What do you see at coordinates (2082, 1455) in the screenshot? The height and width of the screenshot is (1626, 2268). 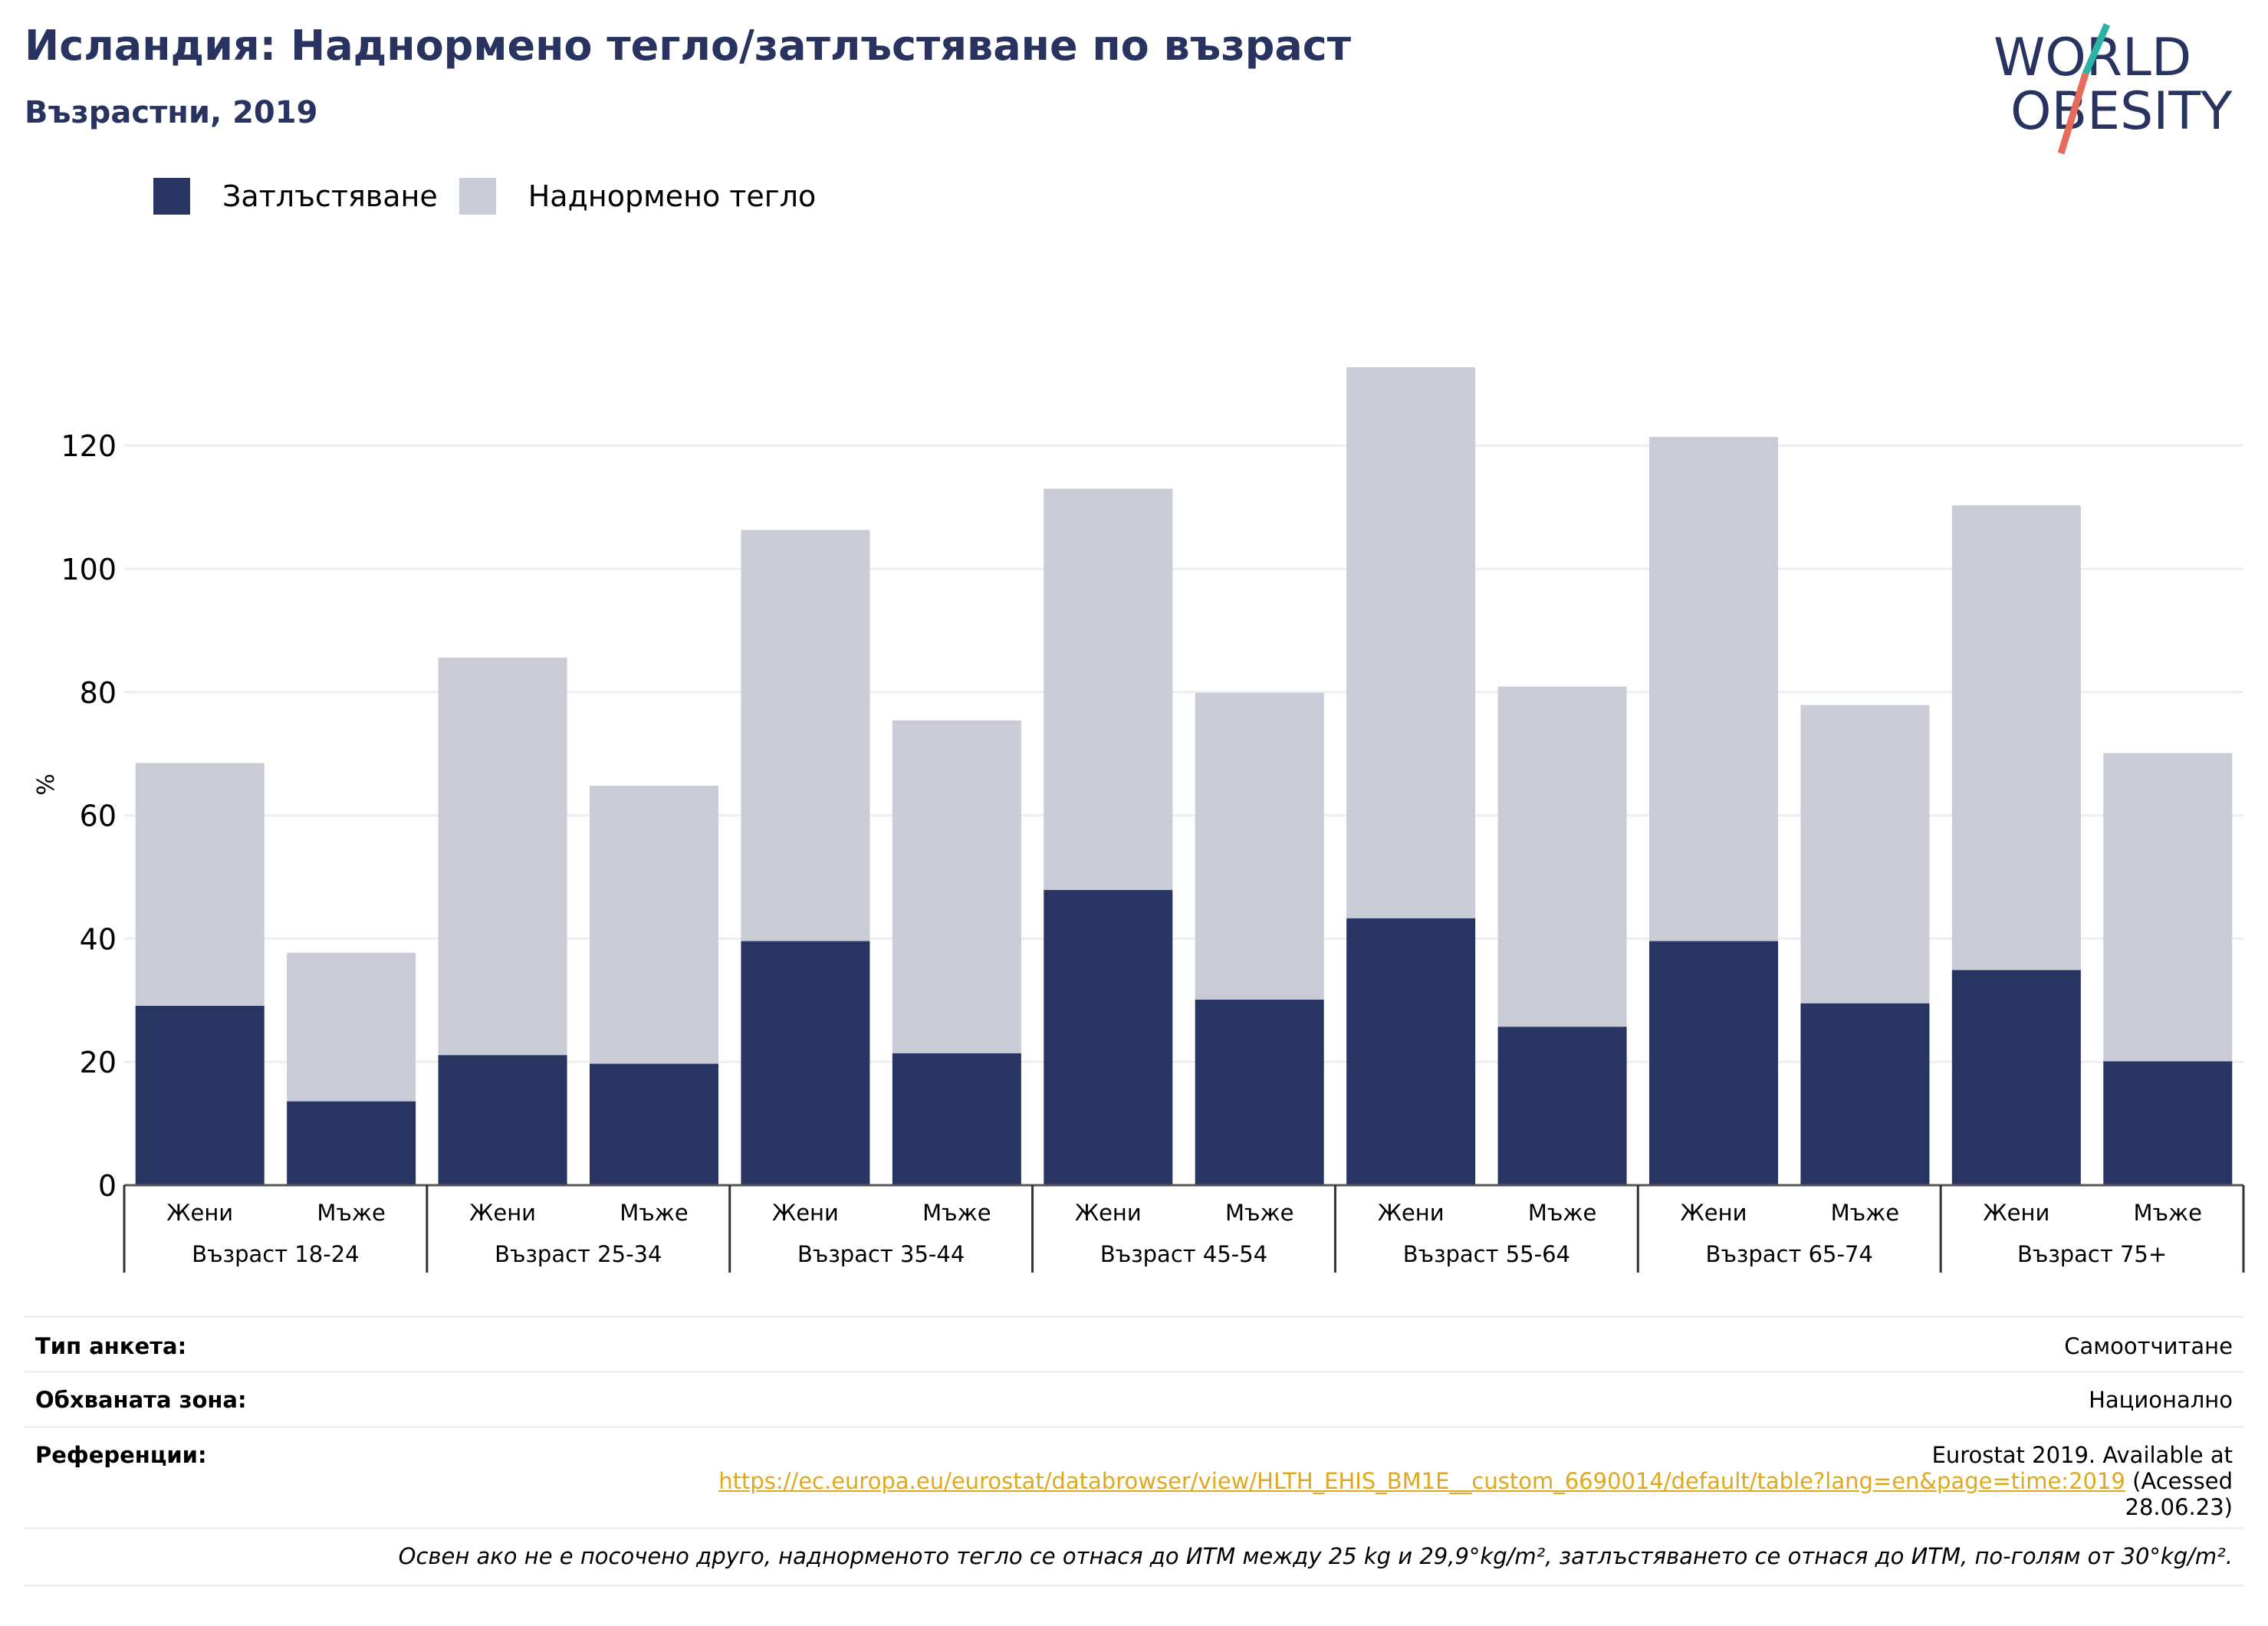 I see `references-line-1: Eurostat 2019. Available at` at bounding box center [2082, 1455].